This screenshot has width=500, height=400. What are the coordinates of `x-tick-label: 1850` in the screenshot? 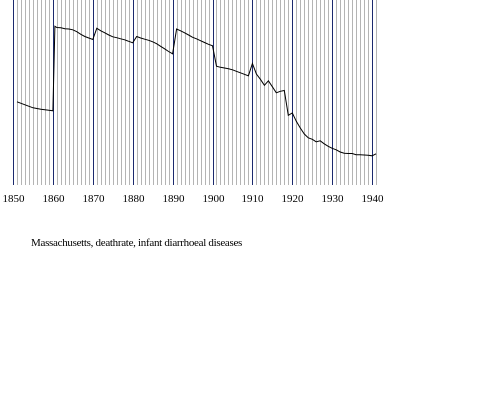 It's located at (14, 199).